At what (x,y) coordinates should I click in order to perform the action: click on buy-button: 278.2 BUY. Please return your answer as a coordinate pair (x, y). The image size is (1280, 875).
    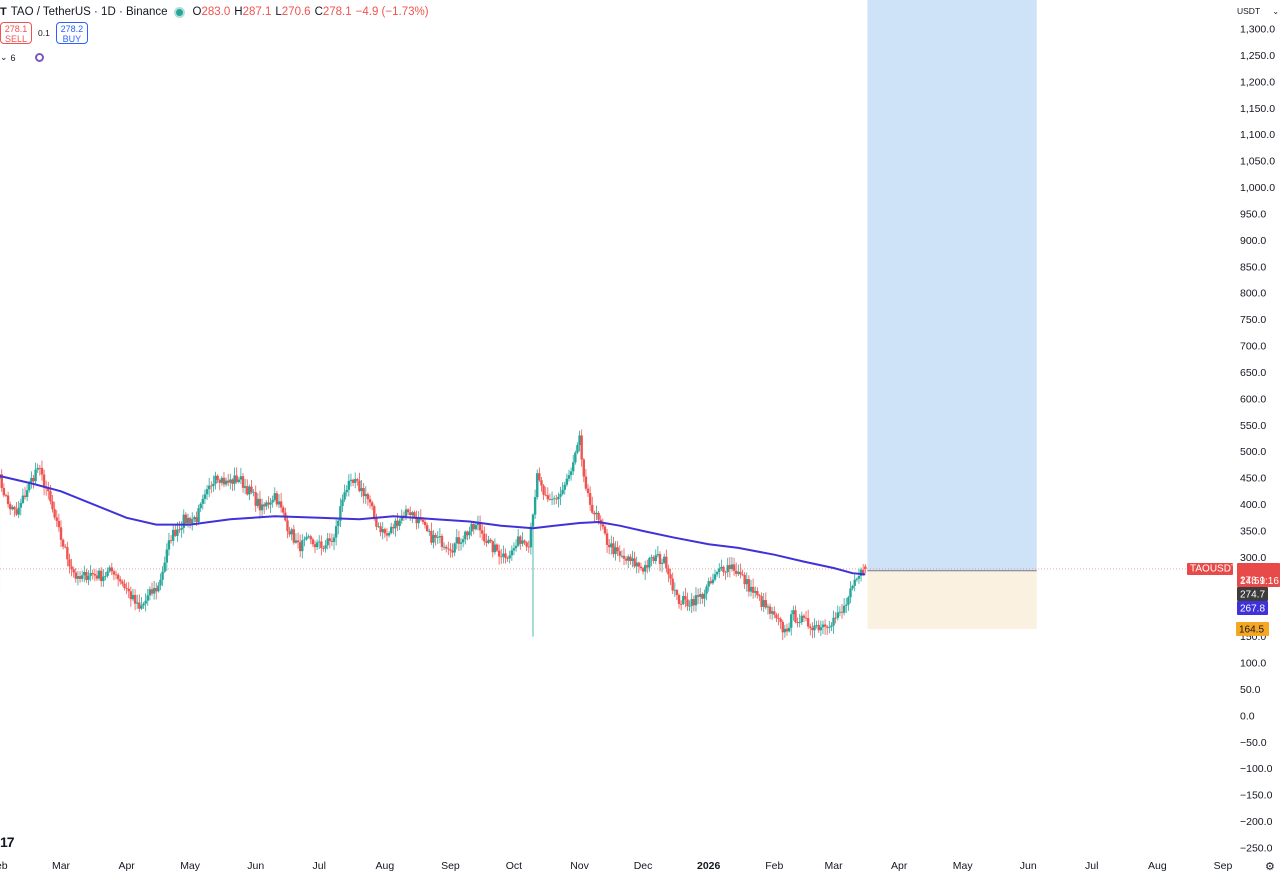
    Looking at the image, I should click on (71, 33).